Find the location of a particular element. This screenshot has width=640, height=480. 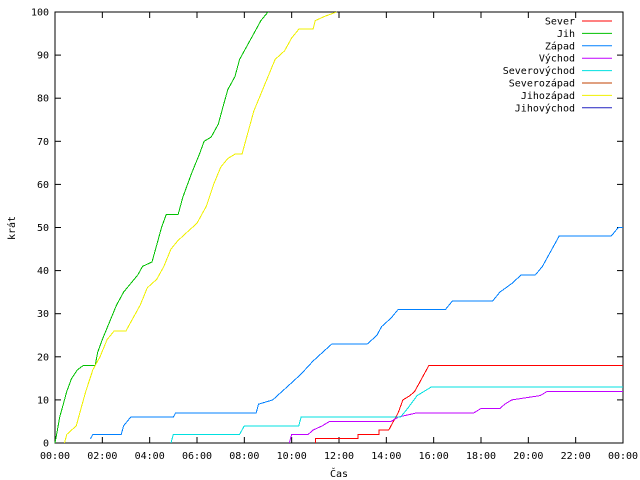

x-tick-label: 08:00 is located at coordinates (244, 456).